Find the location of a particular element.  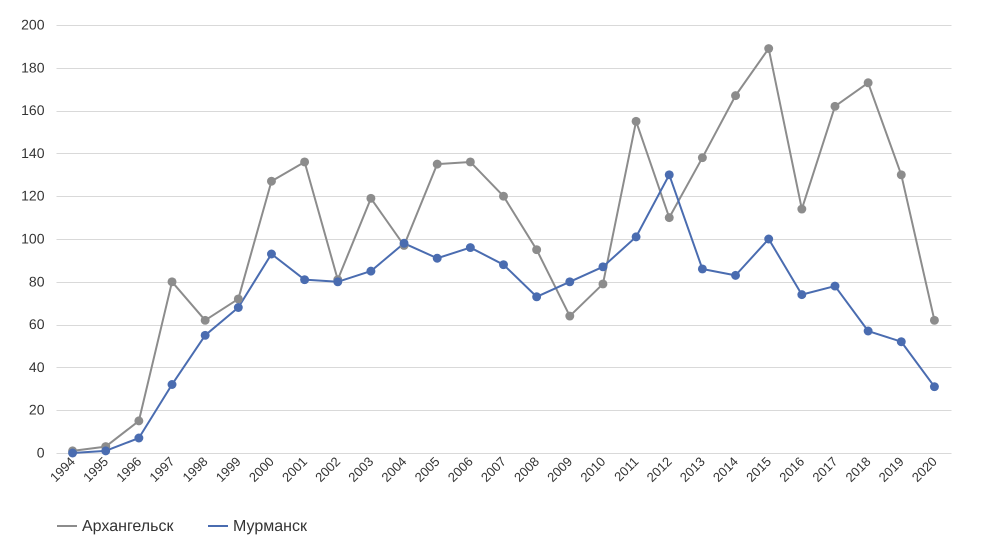

y-tick-label: 60 is located at coordinates (36, 324).